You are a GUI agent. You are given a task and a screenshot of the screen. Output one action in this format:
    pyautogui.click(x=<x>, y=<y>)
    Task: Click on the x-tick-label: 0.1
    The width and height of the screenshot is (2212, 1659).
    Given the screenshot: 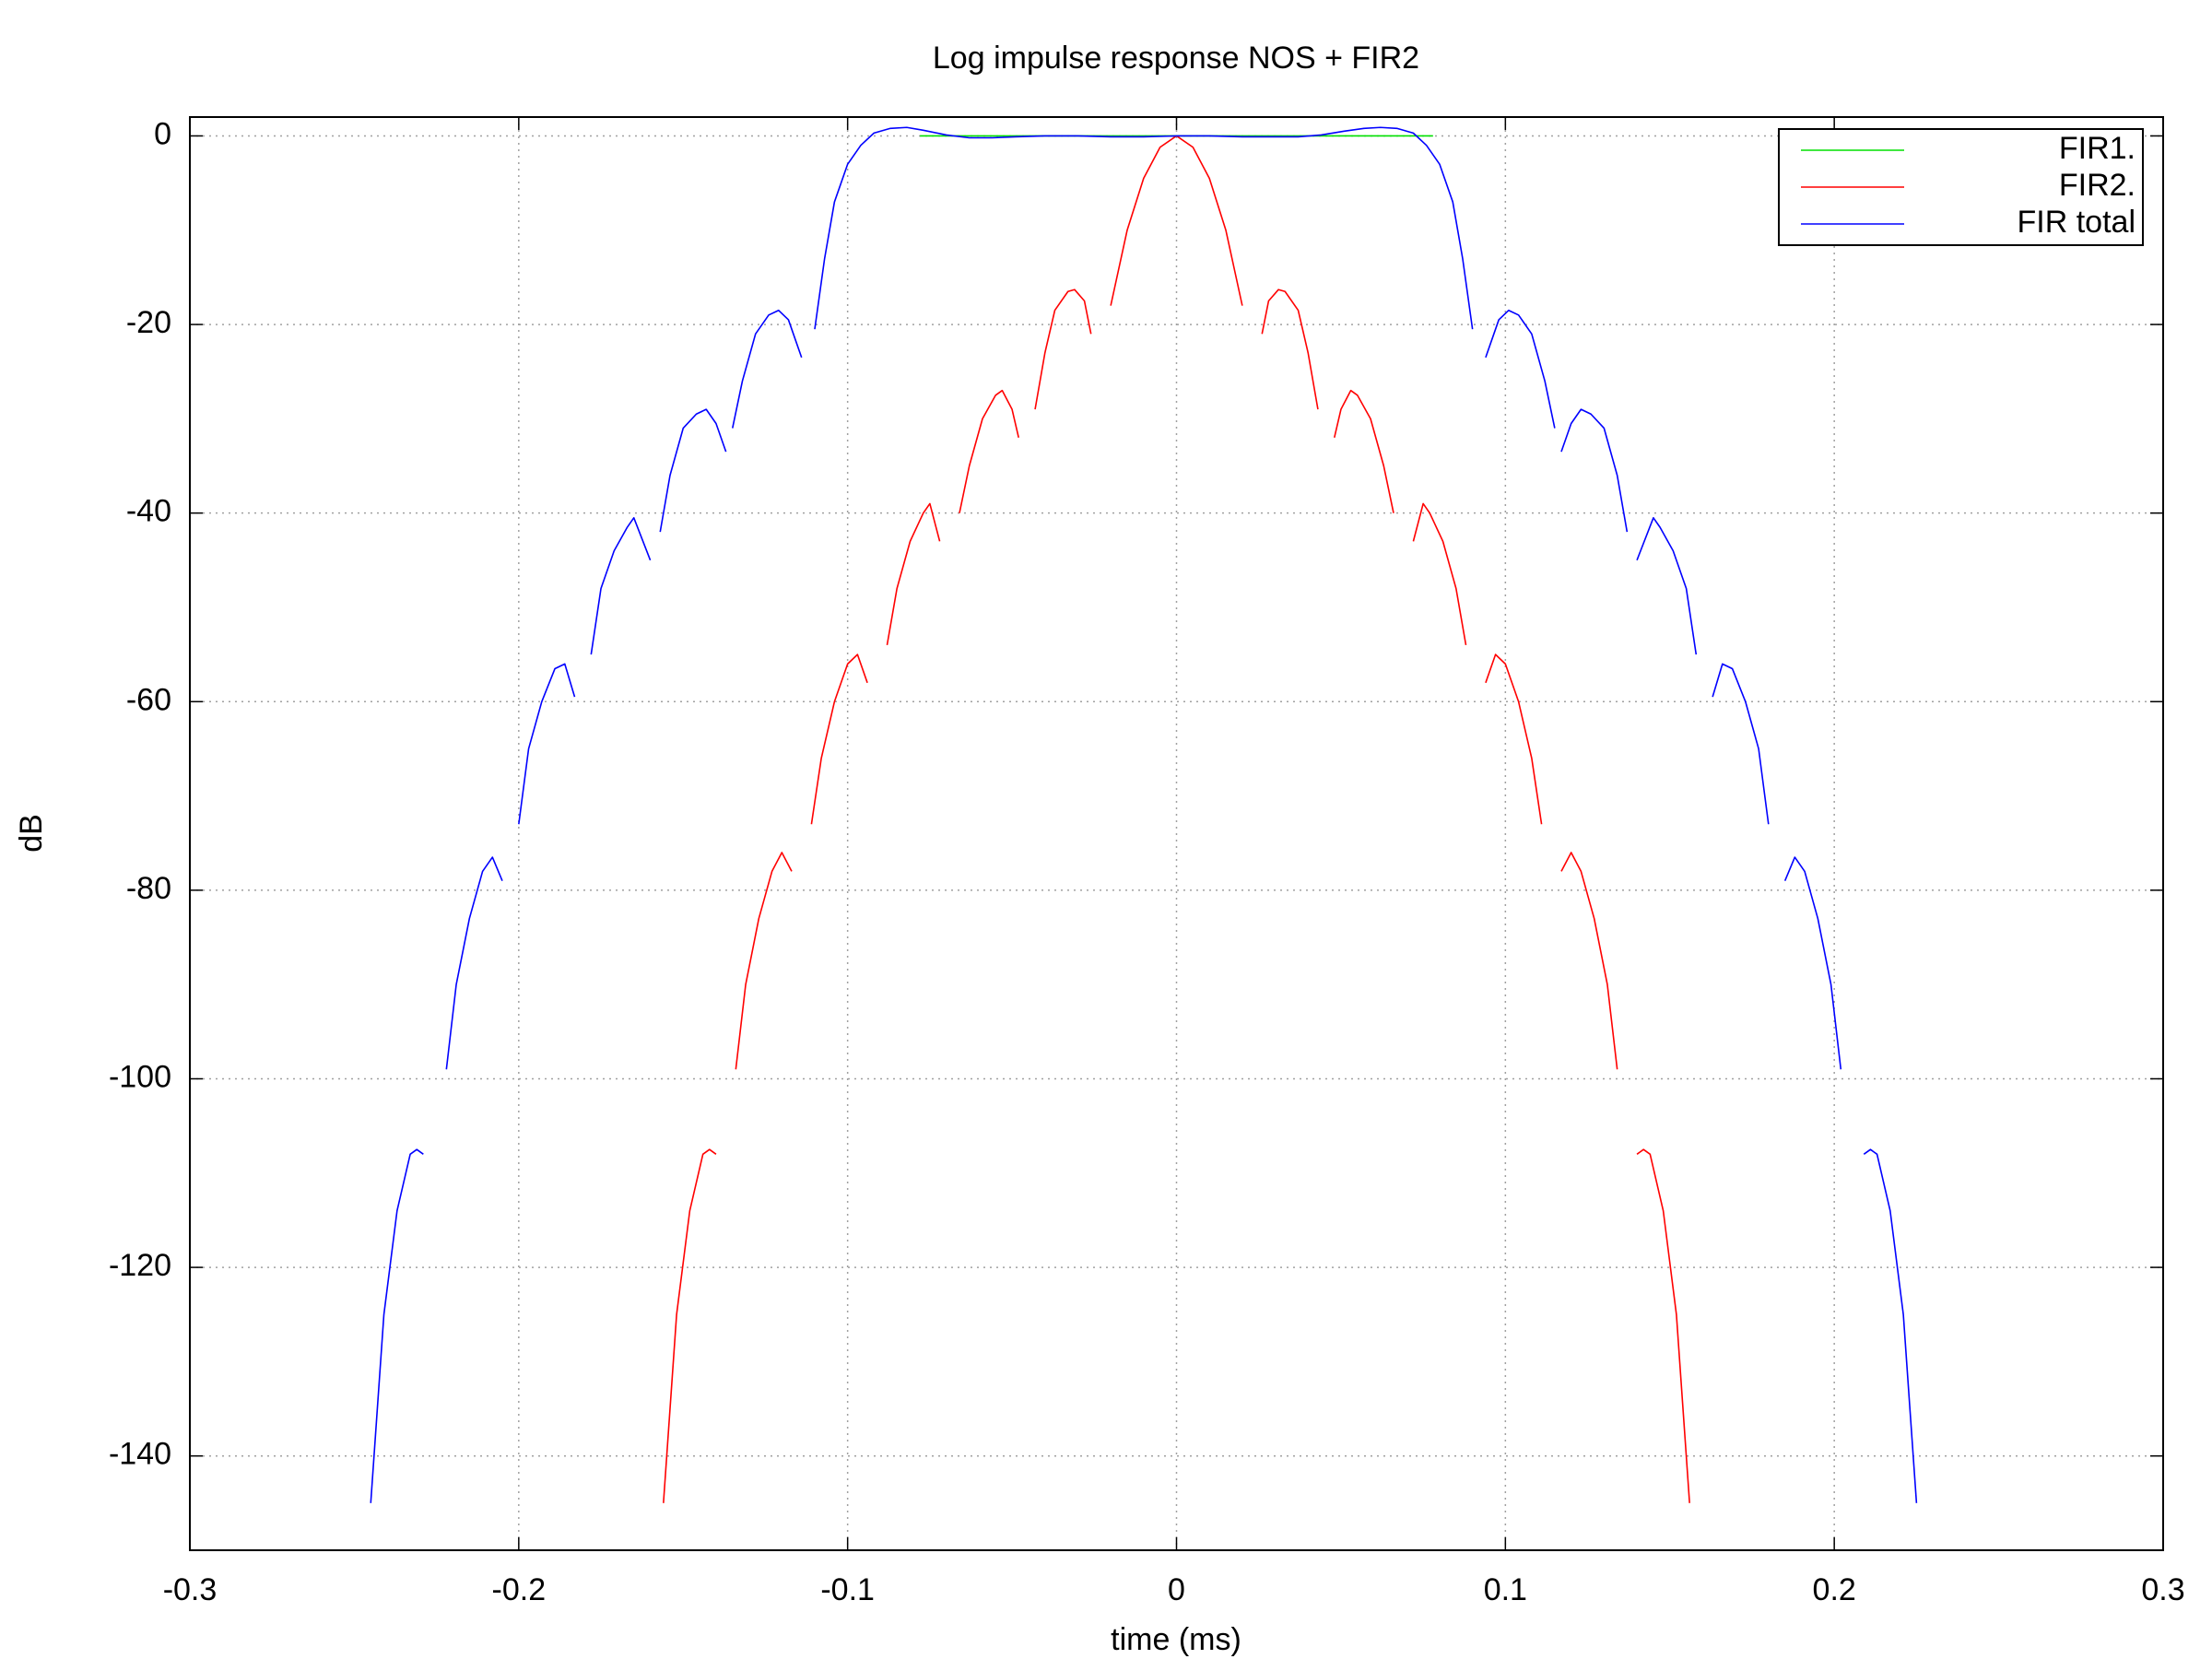 What is the action you would take?
    pyautogui.click(x=1505, y=1589)
    